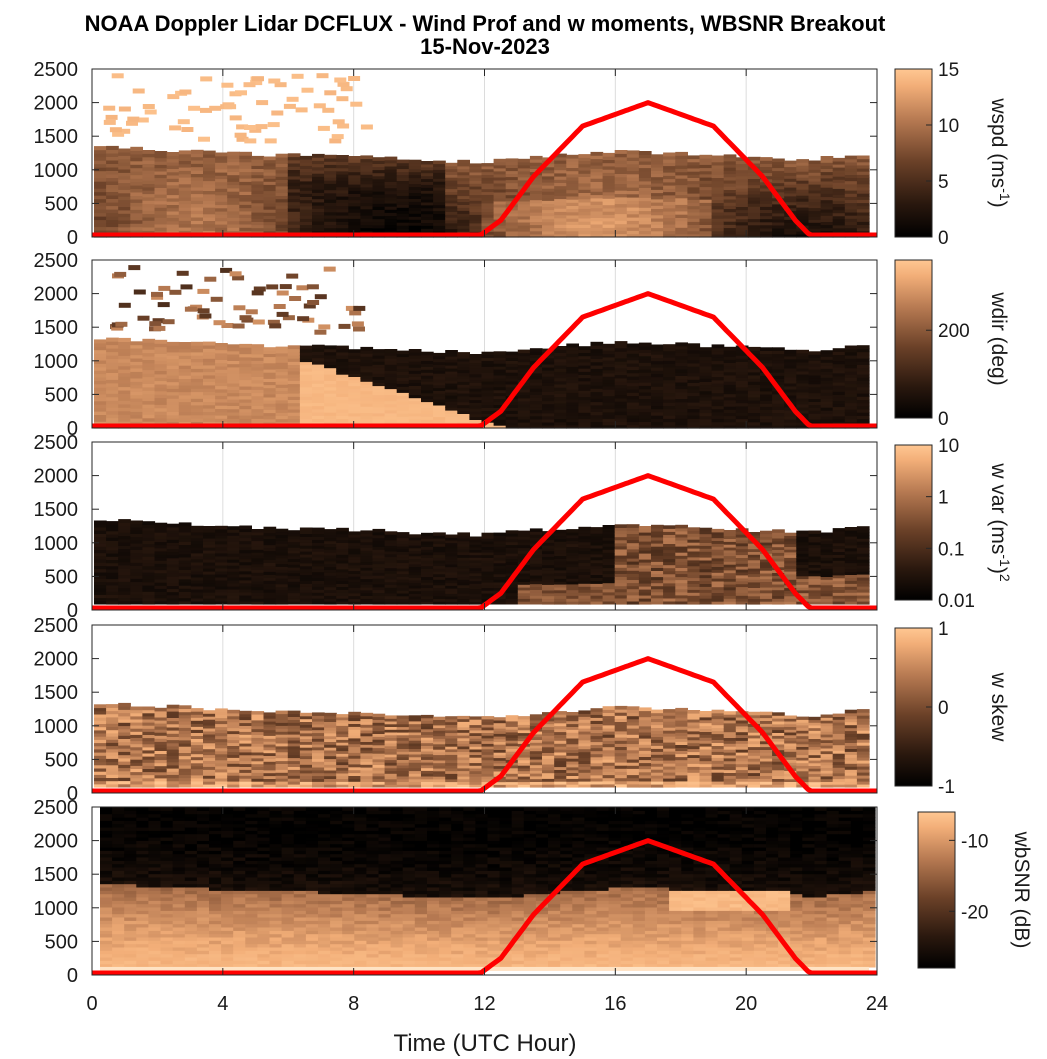 The image size is (1047, 1059). What do you see at coordinates (943, 419) in the screenshot?
I see `colorbar-tick-label: 0` at bounding box center [943, 419].